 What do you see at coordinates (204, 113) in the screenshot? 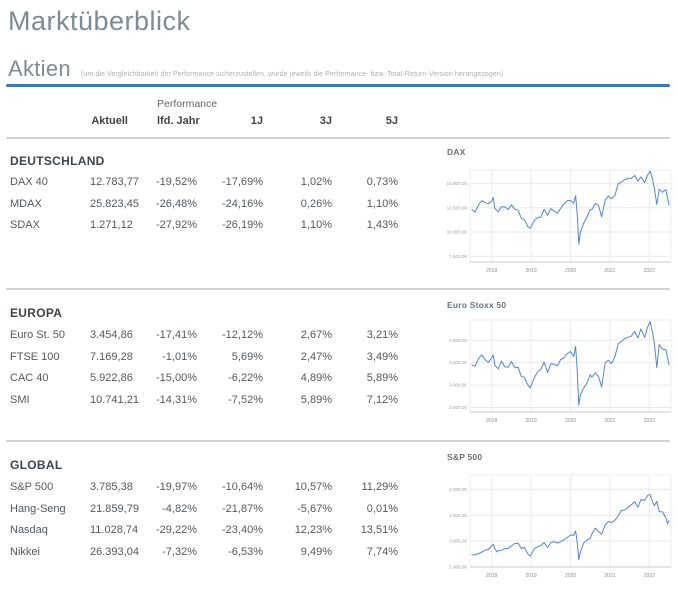
I see `table-header: Performance Aktuell lfd. Jahr 1J 3J 5J` at bounding box center [204, 113].